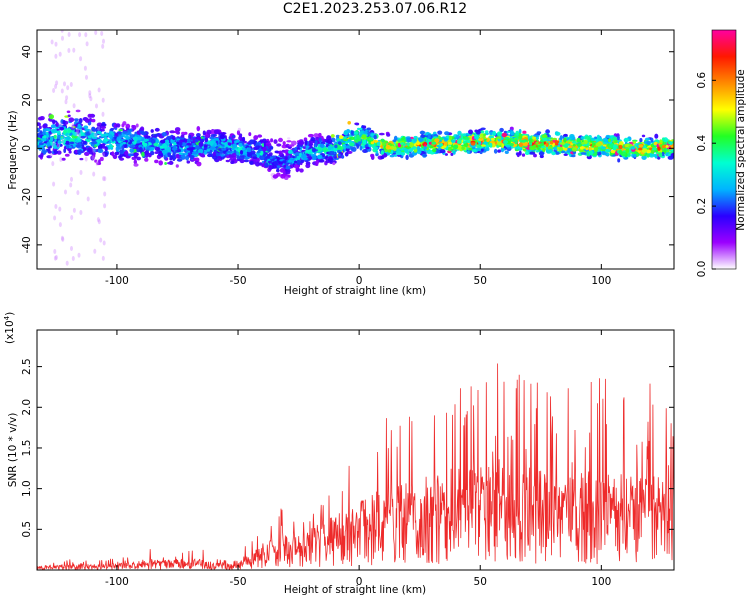  I want to click on colorbar-tick-label: 0.0, so click(702, 269).